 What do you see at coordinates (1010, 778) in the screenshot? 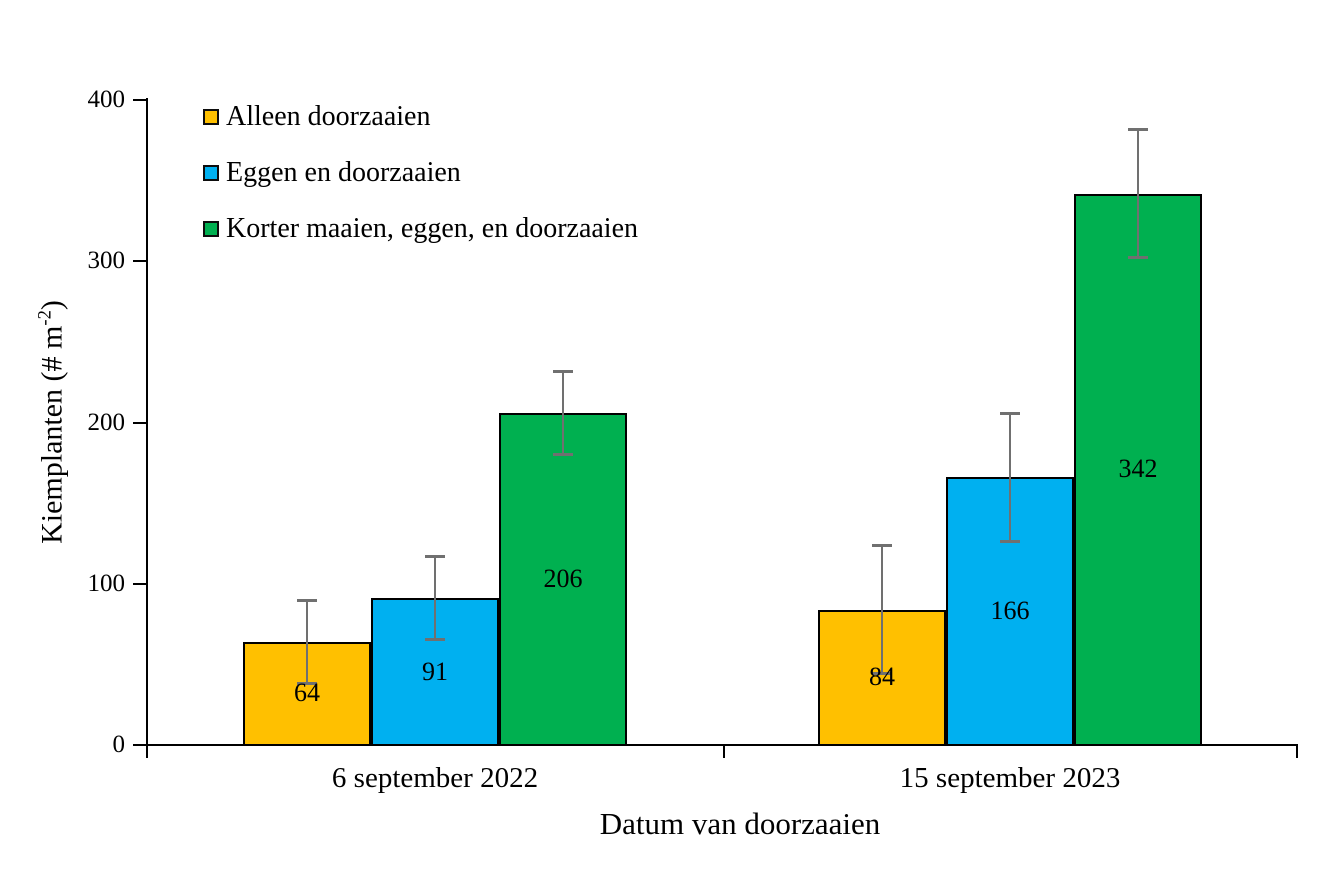
I see `x-tick-label-2023: 15 september 2023` at bounding box center [1010, 778].